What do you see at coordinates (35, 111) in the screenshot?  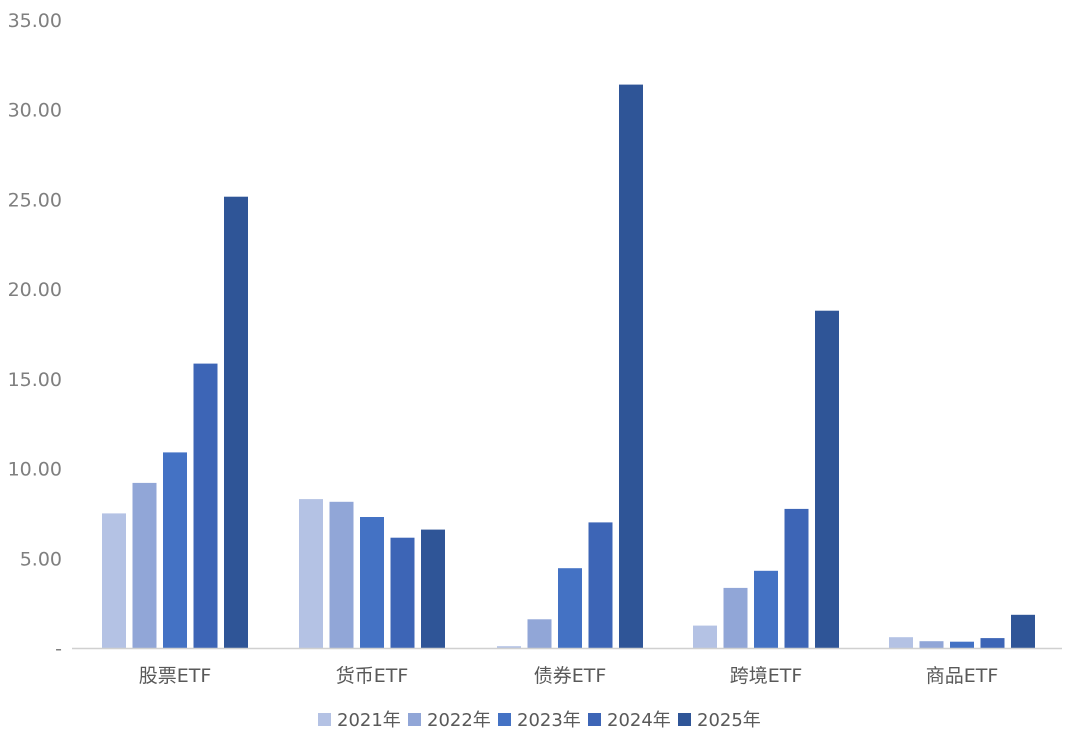 I see `y-tick-label: 30.00` at bounding box center [35, 111].